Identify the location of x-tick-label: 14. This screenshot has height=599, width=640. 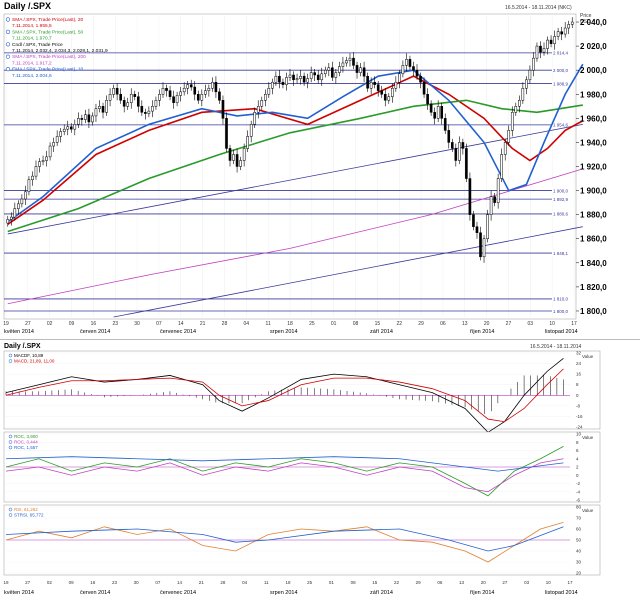
(181, 324).